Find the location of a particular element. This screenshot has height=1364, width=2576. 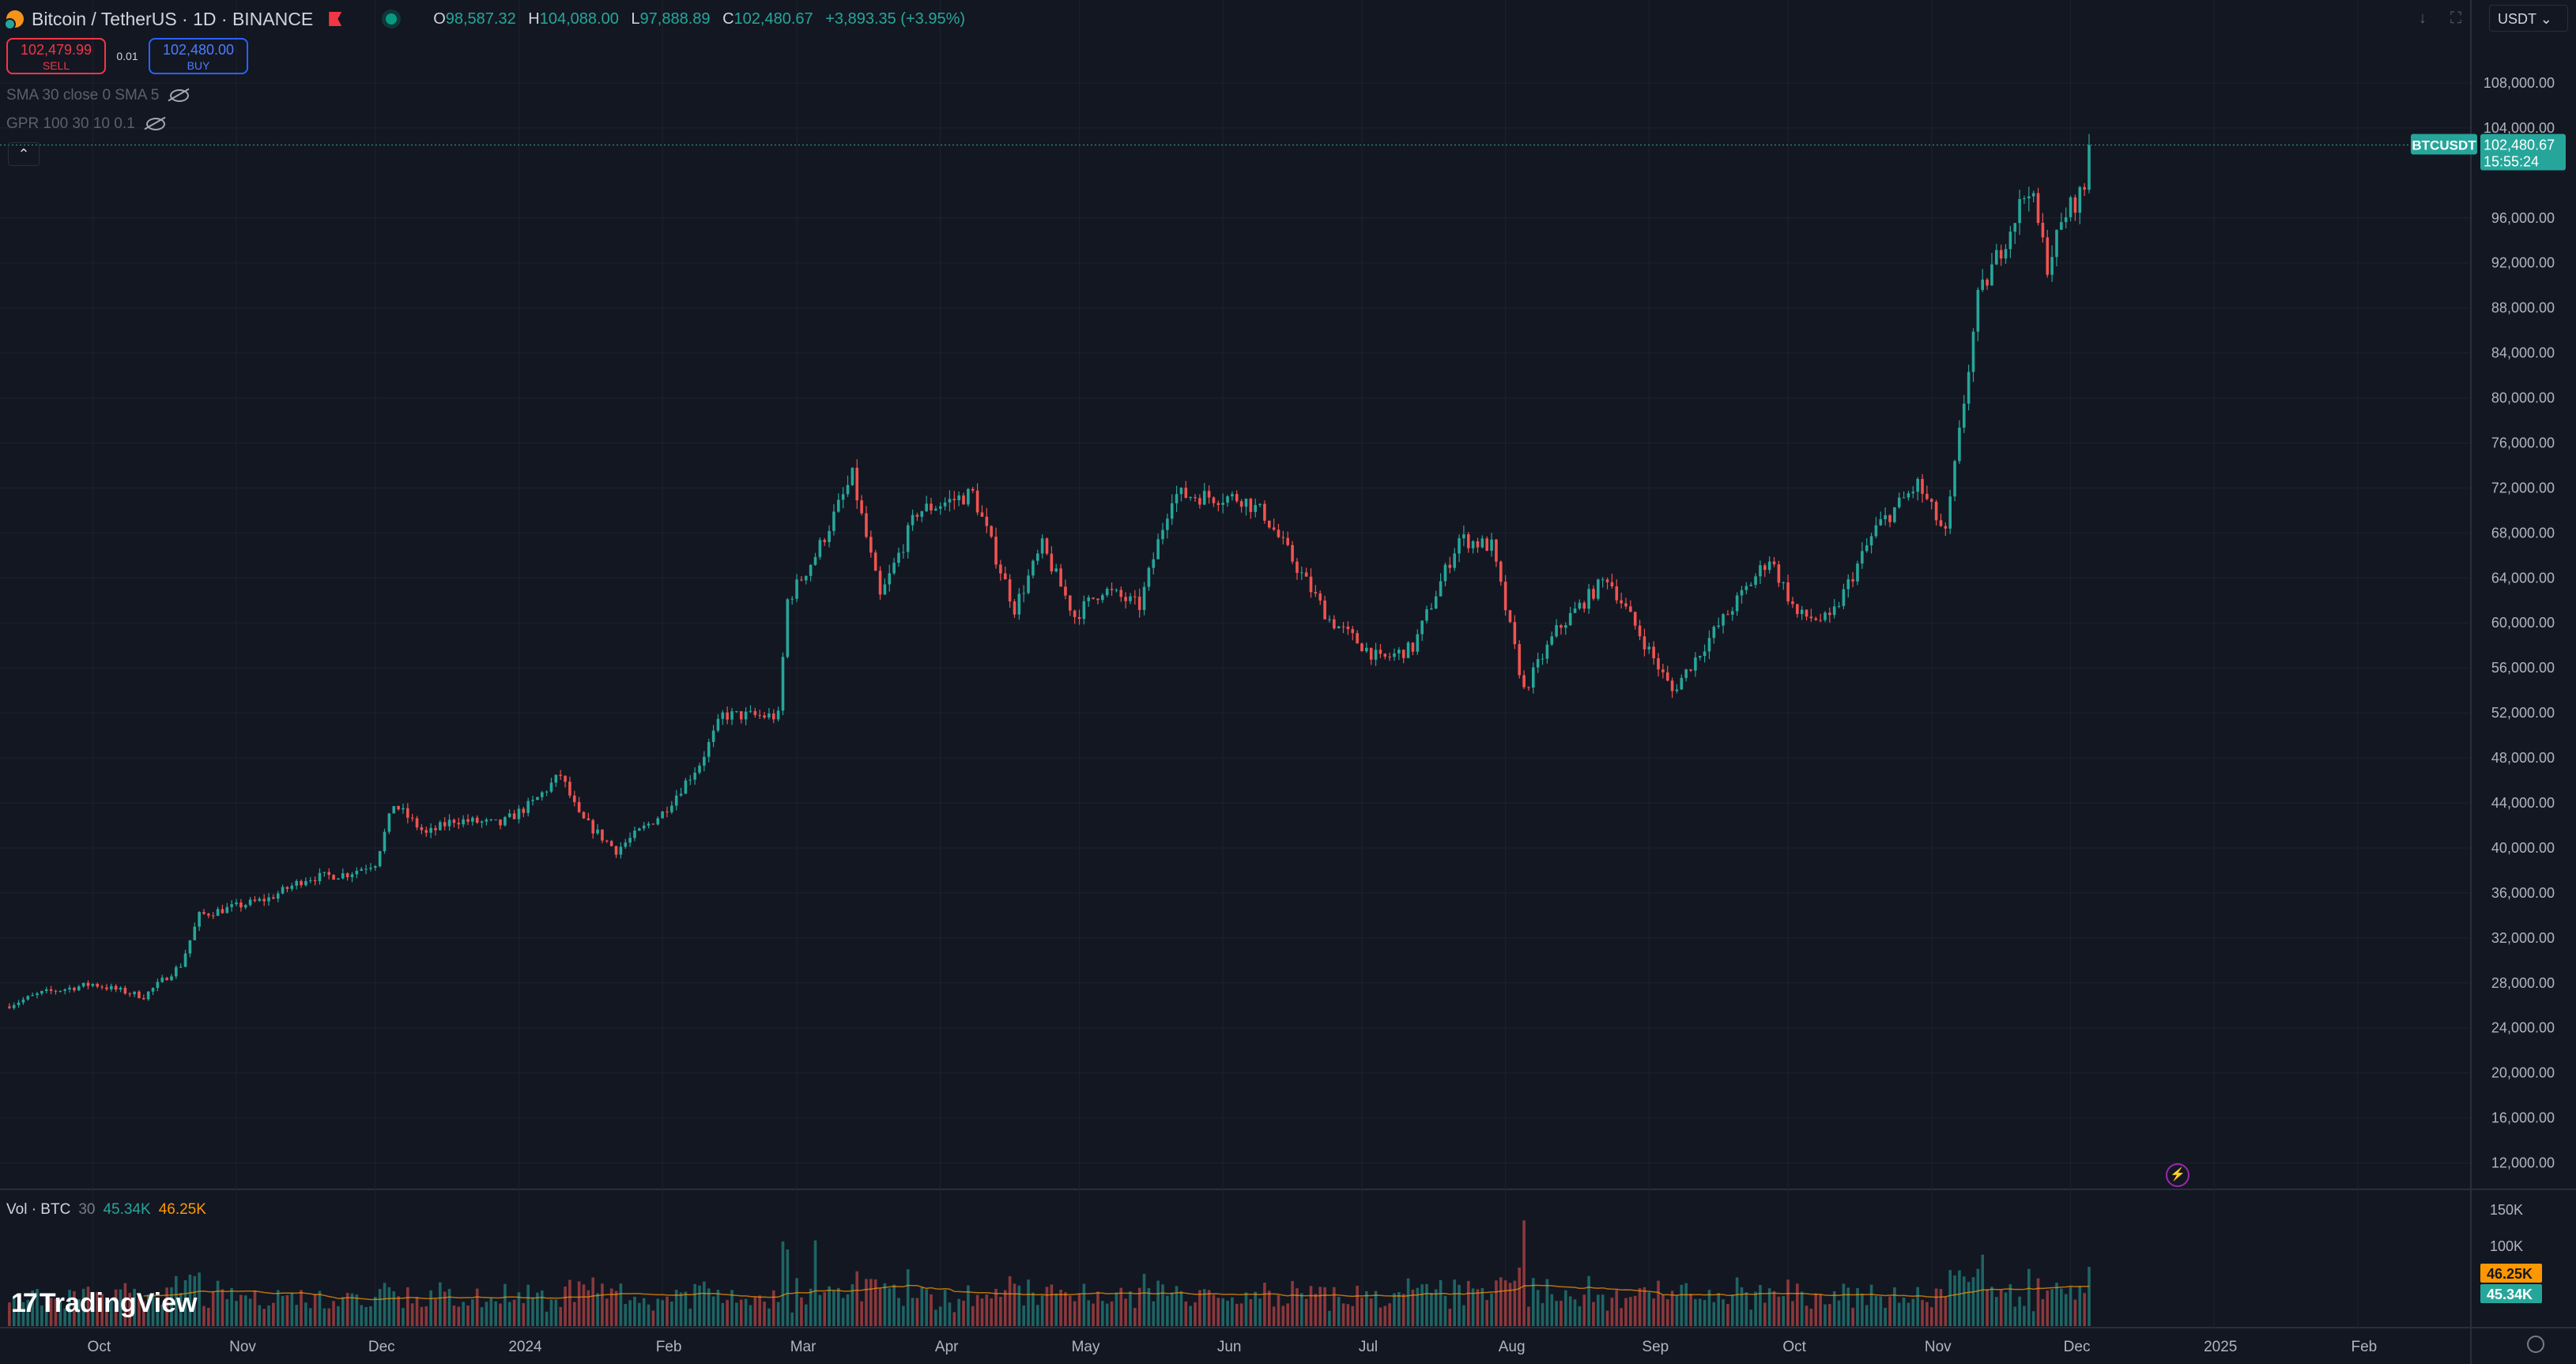

fullscreen-icon: ⛶ is located at coordinates (2455, 18).